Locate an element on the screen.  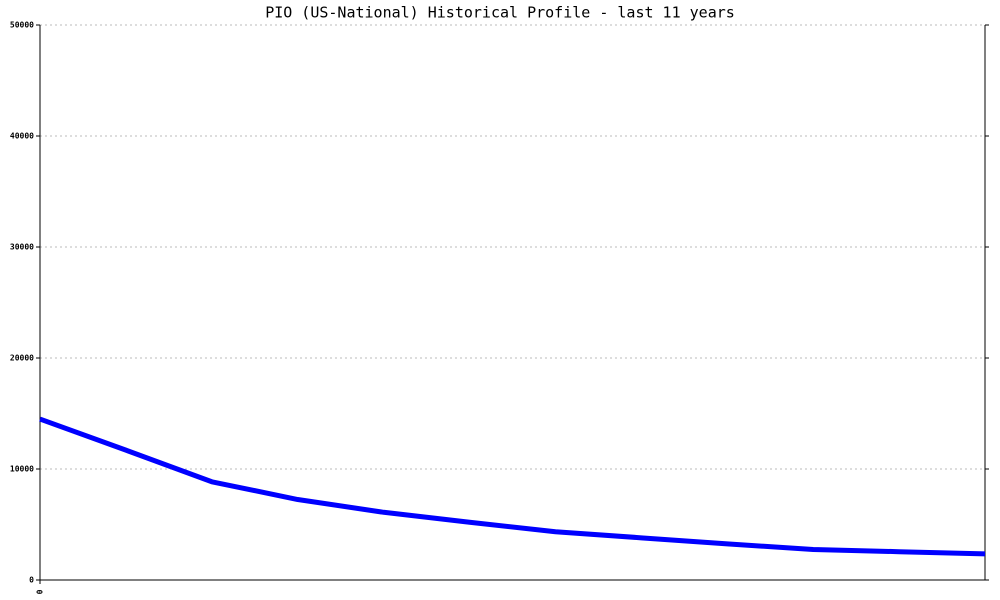
x-tick-label: 0 is located at coordinates (40, 591).